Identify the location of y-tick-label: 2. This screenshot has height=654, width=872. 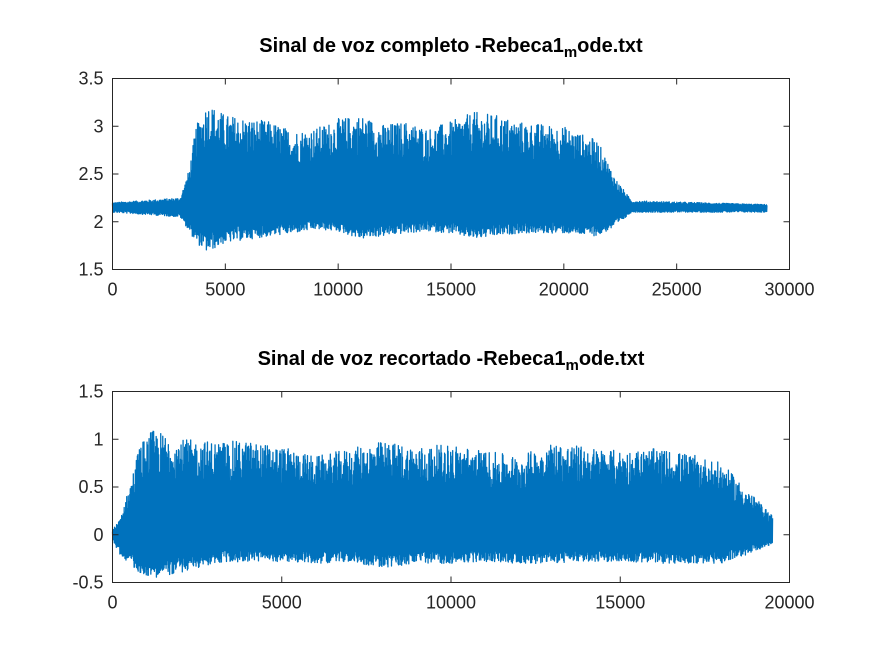
(98, 222).